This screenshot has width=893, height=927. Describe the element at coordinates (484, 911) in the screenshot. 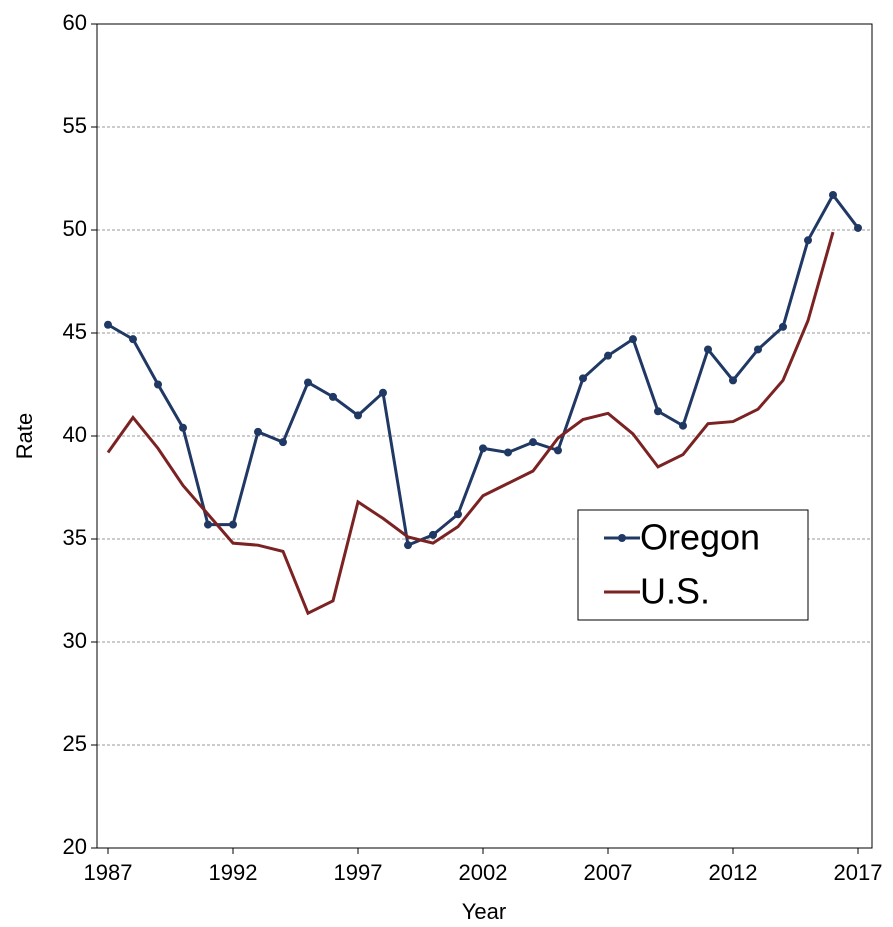

I see `x-axis-label: Year` at that location.